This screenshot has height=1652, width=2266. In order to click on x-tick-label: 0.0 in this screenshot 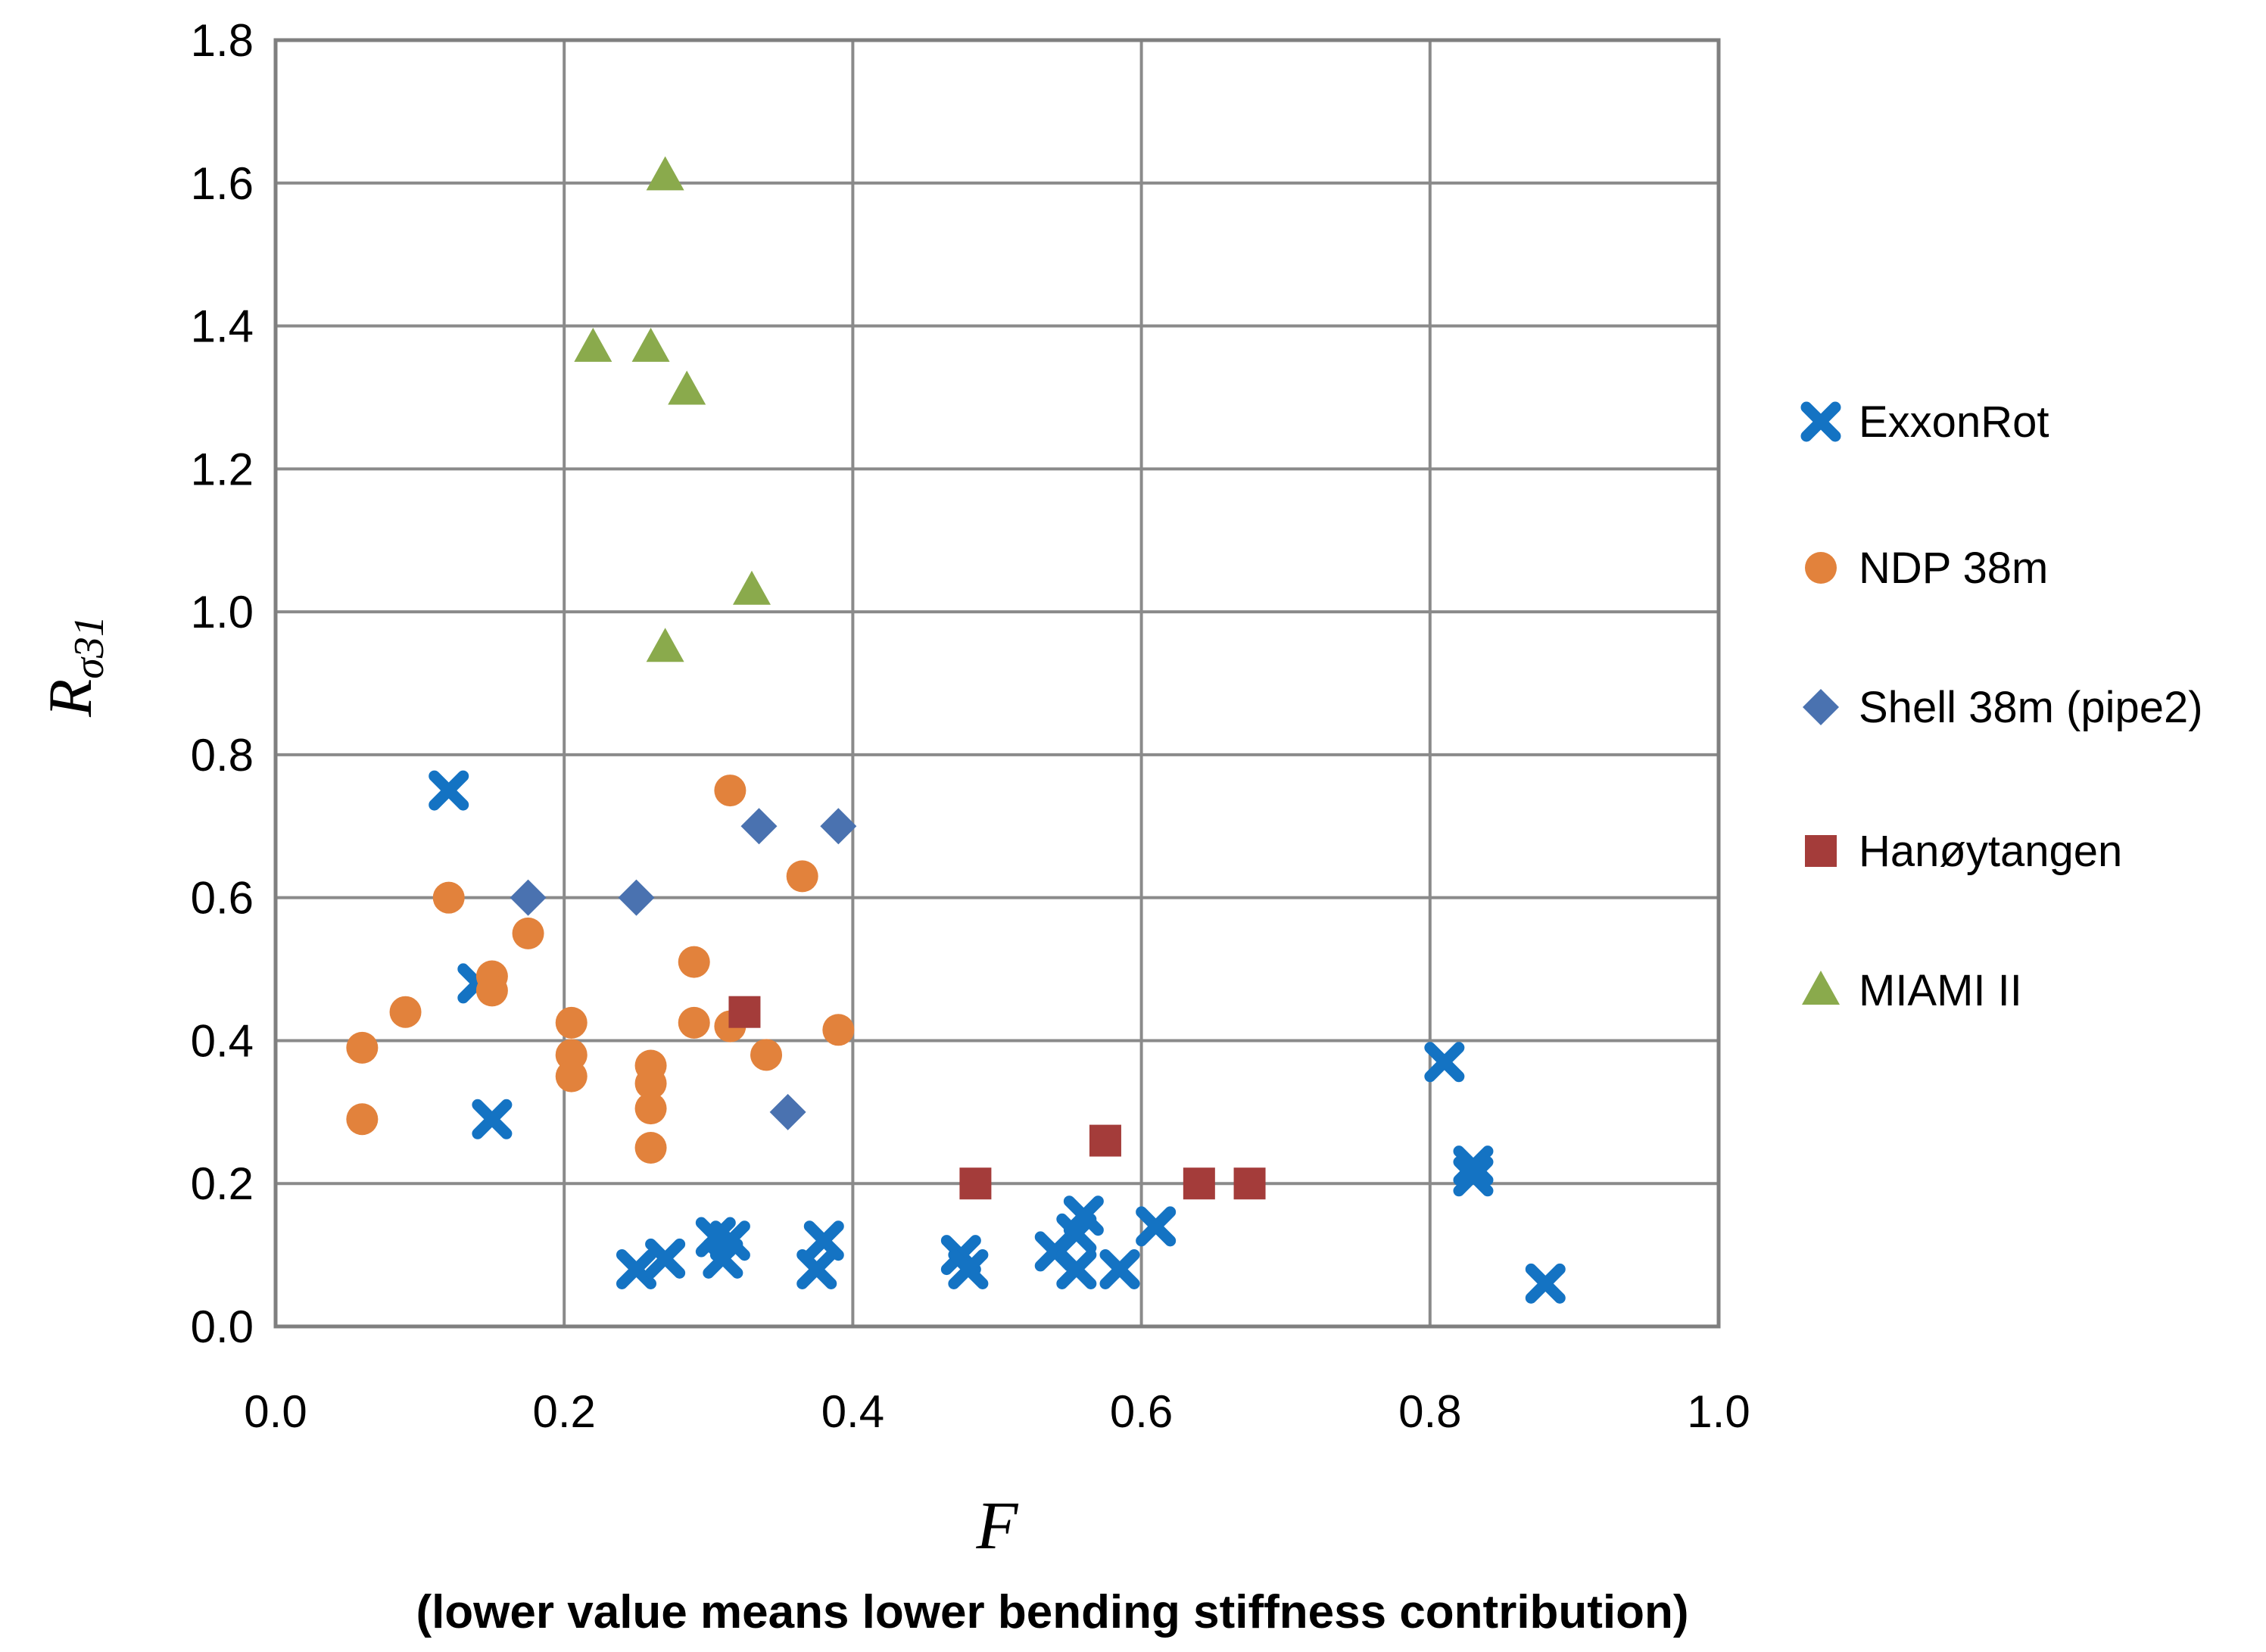, I will do `click(275, 1411)`.